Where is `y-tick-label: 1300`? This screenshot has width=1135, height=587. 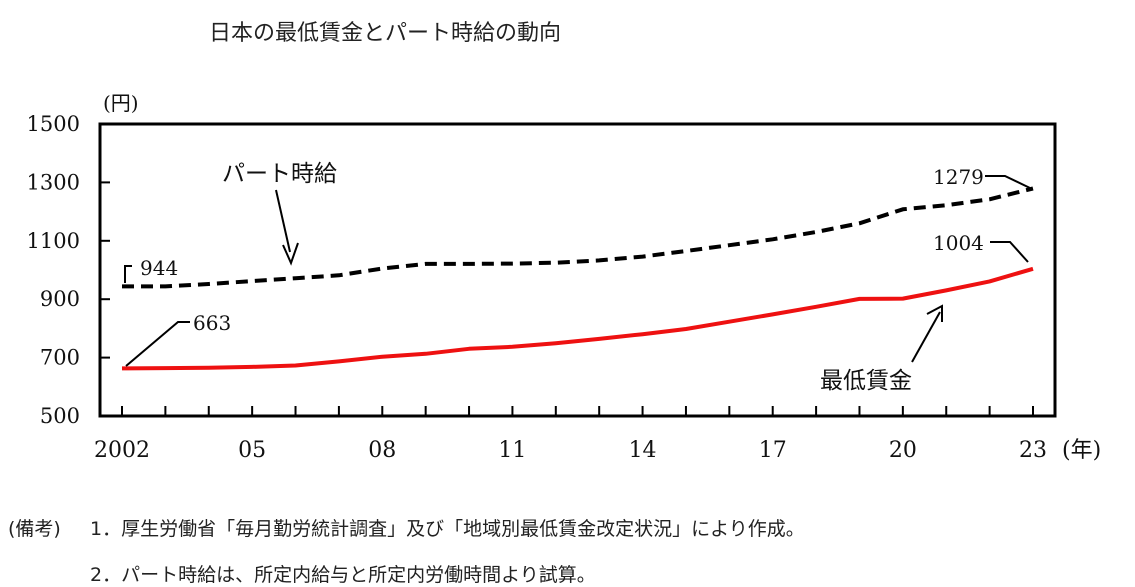
y-tick-label: 1300 is located at coordinates (53, 182).